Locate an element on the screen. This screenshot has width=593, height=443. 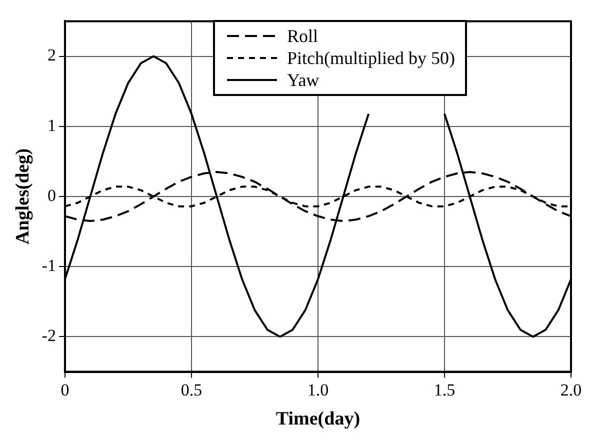
x-tick-label: 0 is located at coordinates (65, 390).